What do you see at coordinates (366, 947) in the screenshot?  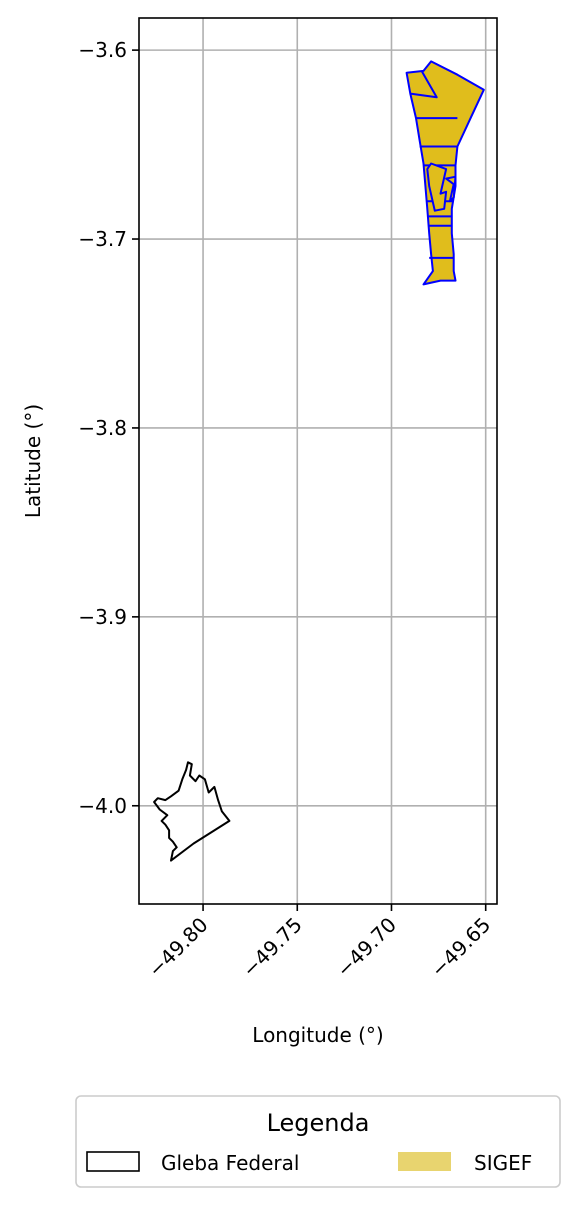 I see `x-tick-label: −49.70` at bounding box center [366, 947].